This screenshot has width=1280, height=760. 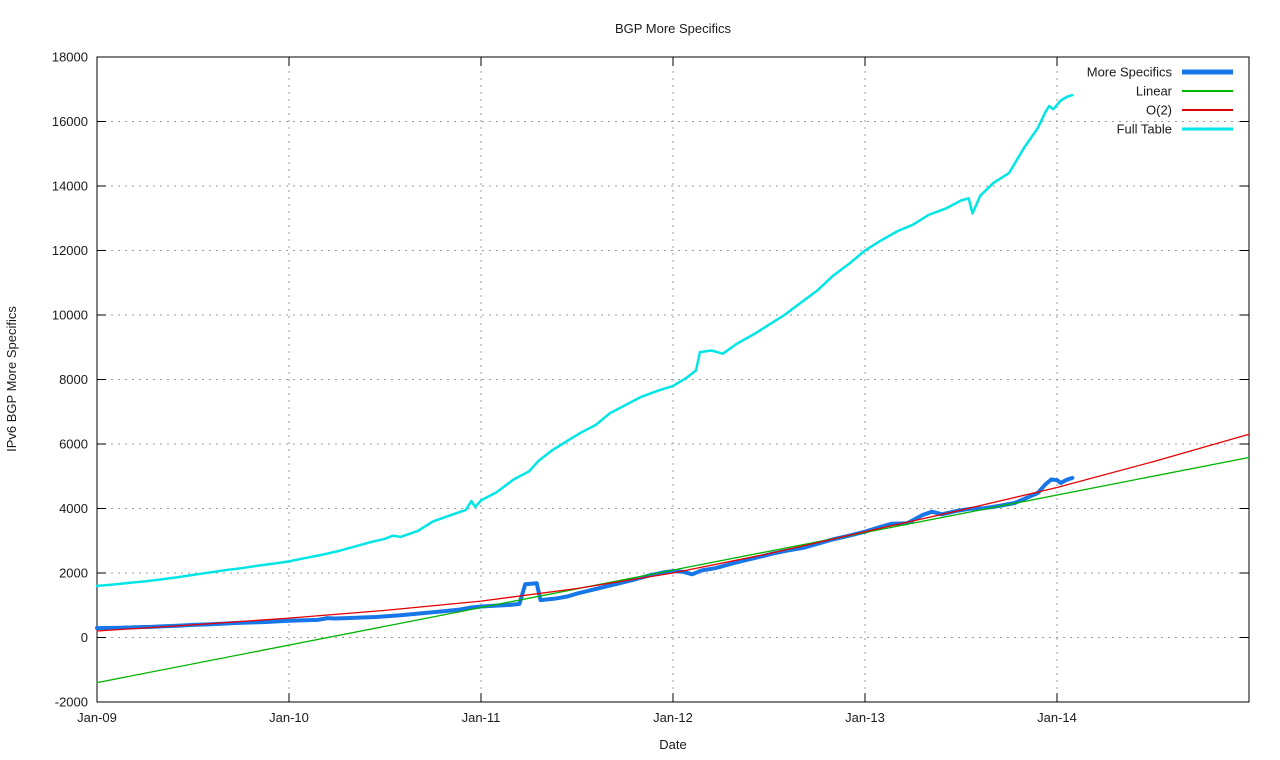 What do you see at coordinates (70, 186) in the screenshot?
I see `y-tick-label: 14000` at bounding box center [70, 186].